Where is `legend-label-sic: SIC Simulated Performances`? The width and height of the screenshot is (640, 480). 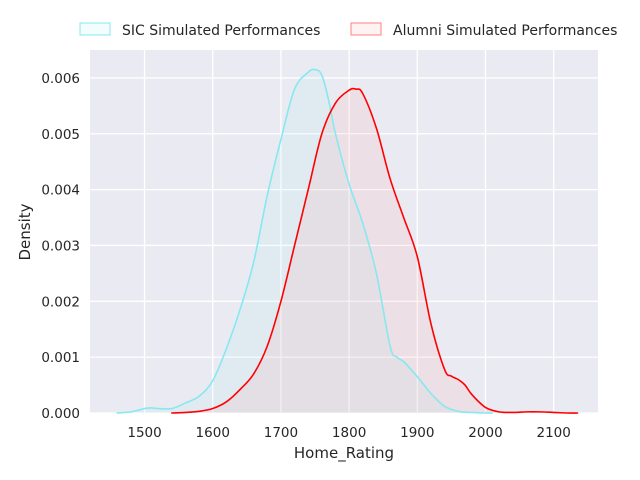 legend-label-sic: SIC Simulated Performances is located at coordinates (221, 31).